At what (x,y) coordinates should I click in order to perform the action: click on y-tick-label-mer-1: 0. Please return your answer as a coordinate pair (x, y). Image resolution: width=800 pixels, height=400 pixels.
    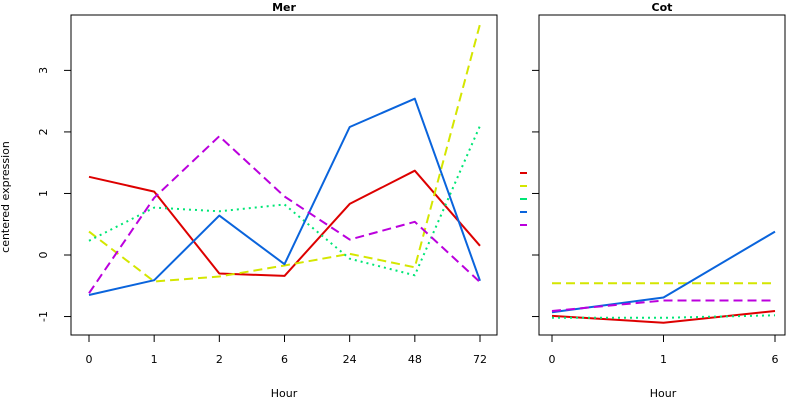
    Looking at the image, I should click on (43, 255).